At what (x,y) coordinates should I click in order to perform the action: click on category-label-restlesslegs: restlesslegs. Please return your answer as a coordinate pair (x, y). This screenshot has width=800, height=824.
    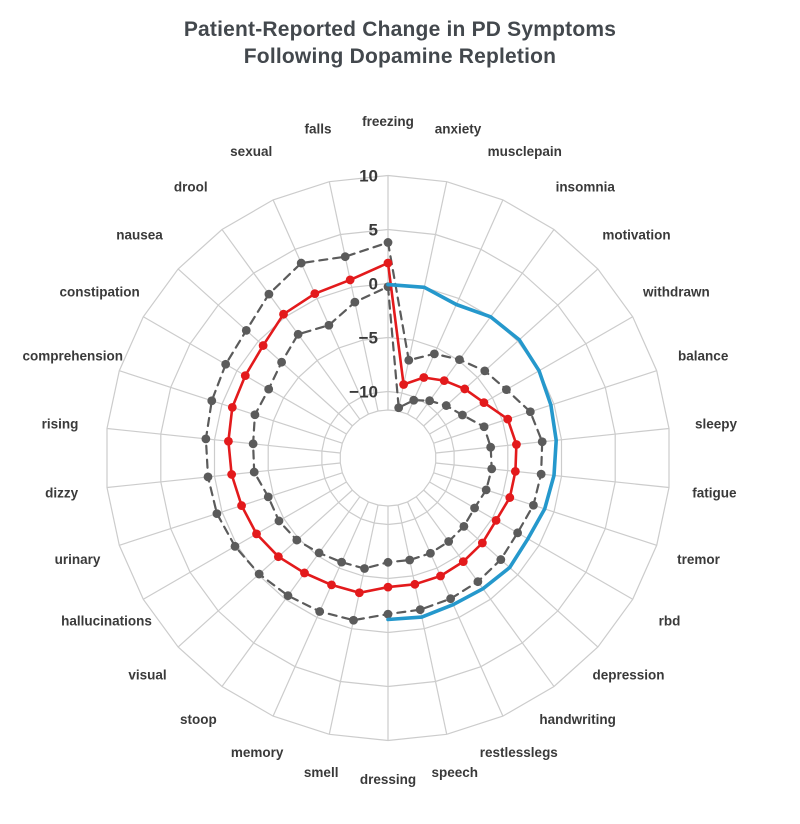
    Looking at the image, I should click on (519, 752).